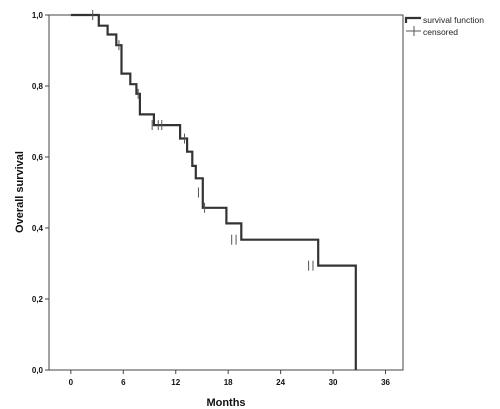 The height and width of the screenshot is (409, 500). I want to click on legend-survival-line-icon, so click(412, 19).